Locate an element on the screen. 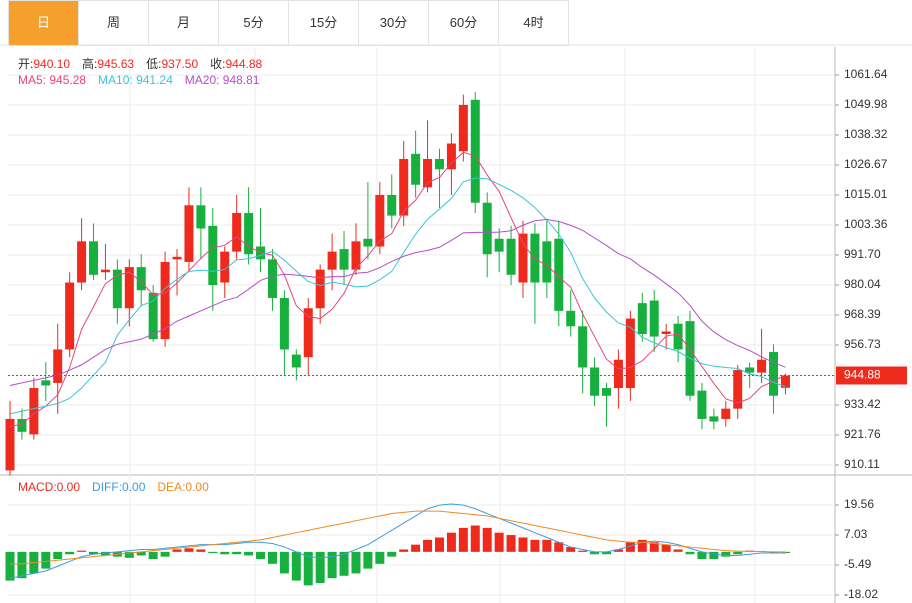 The height and width of the screenshot is (603, 912). macd-legend-item: DIFF:0.00 is located at coordinates (119, 487).